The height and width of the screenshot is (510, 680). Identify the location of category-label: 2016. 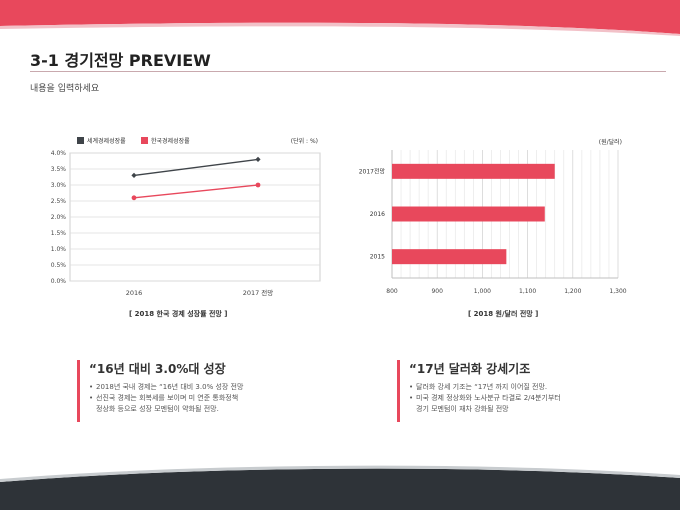
(377, 214).